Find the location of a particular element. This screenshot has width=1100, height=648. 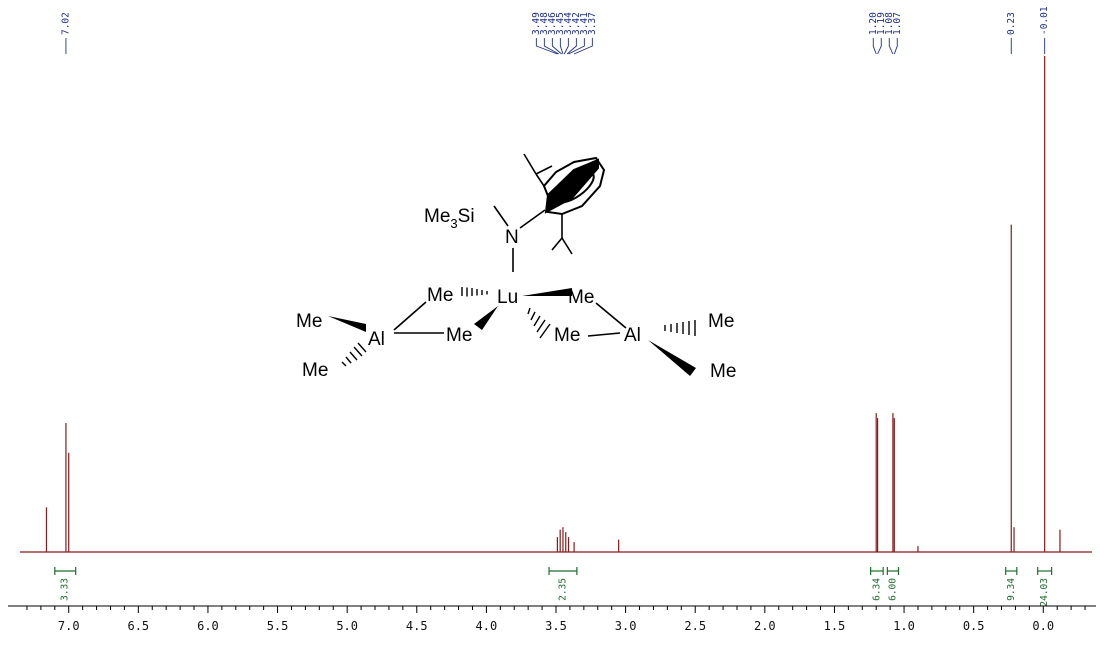

amide-bonds is located at coordinates (519, 238).